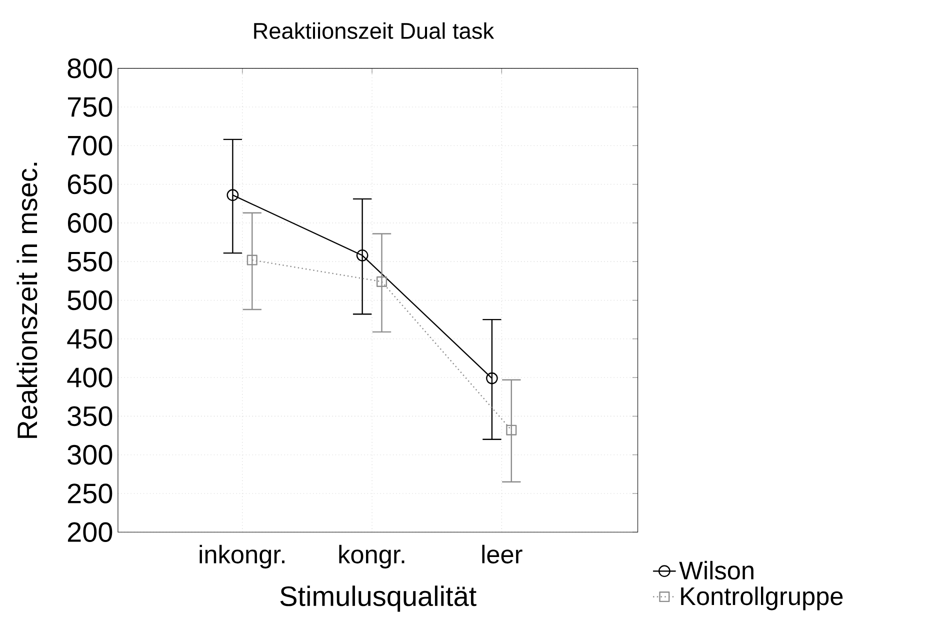 The image size is (933, 621). I want to click on x-tick-label: inkongr., so click(242, 556).